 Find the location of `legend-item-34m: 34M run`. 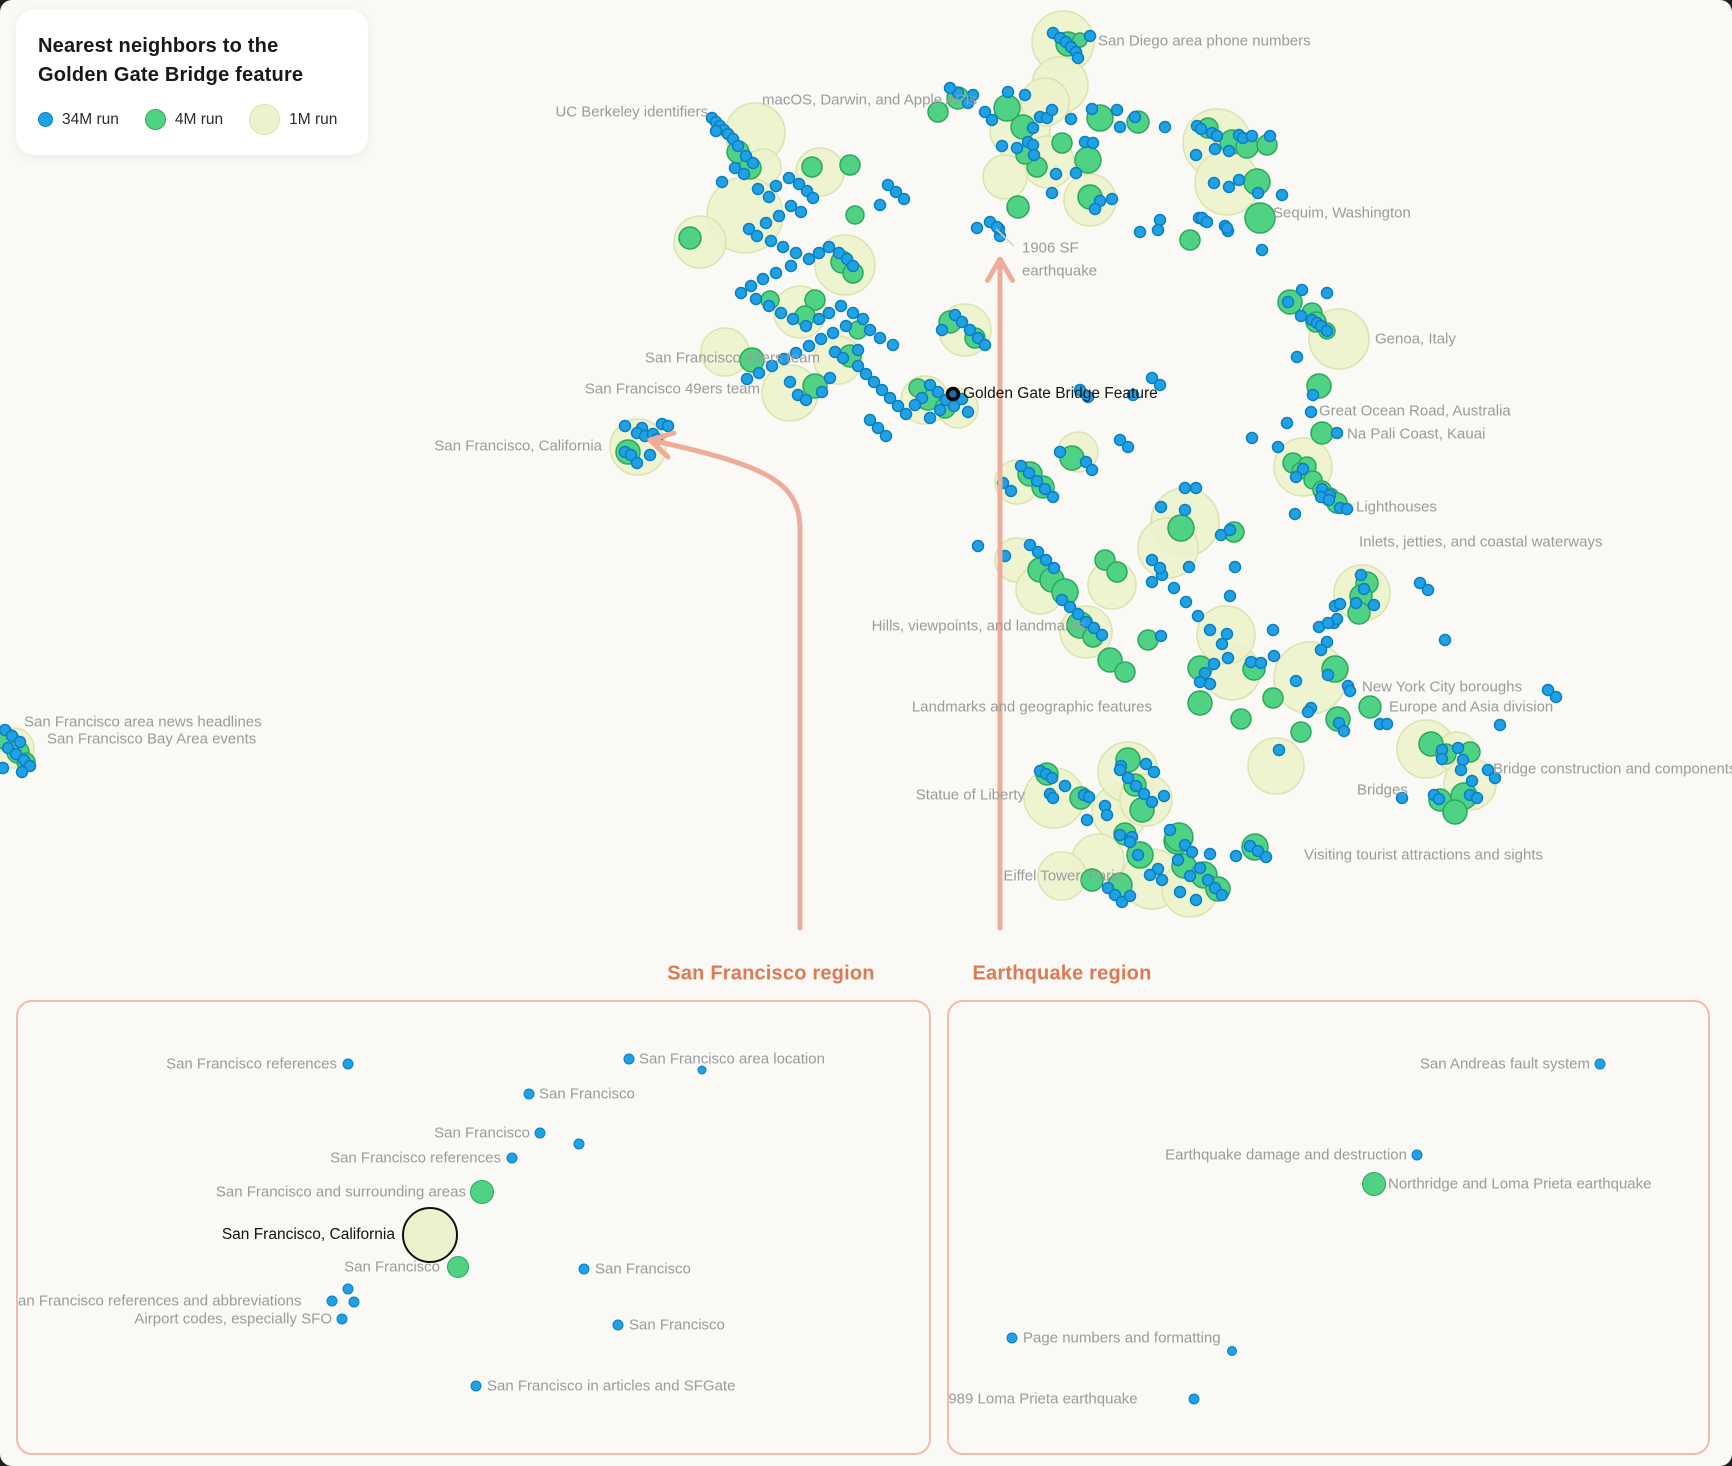

legend-item-34m: 34M run is located at coordinates (78, 120).